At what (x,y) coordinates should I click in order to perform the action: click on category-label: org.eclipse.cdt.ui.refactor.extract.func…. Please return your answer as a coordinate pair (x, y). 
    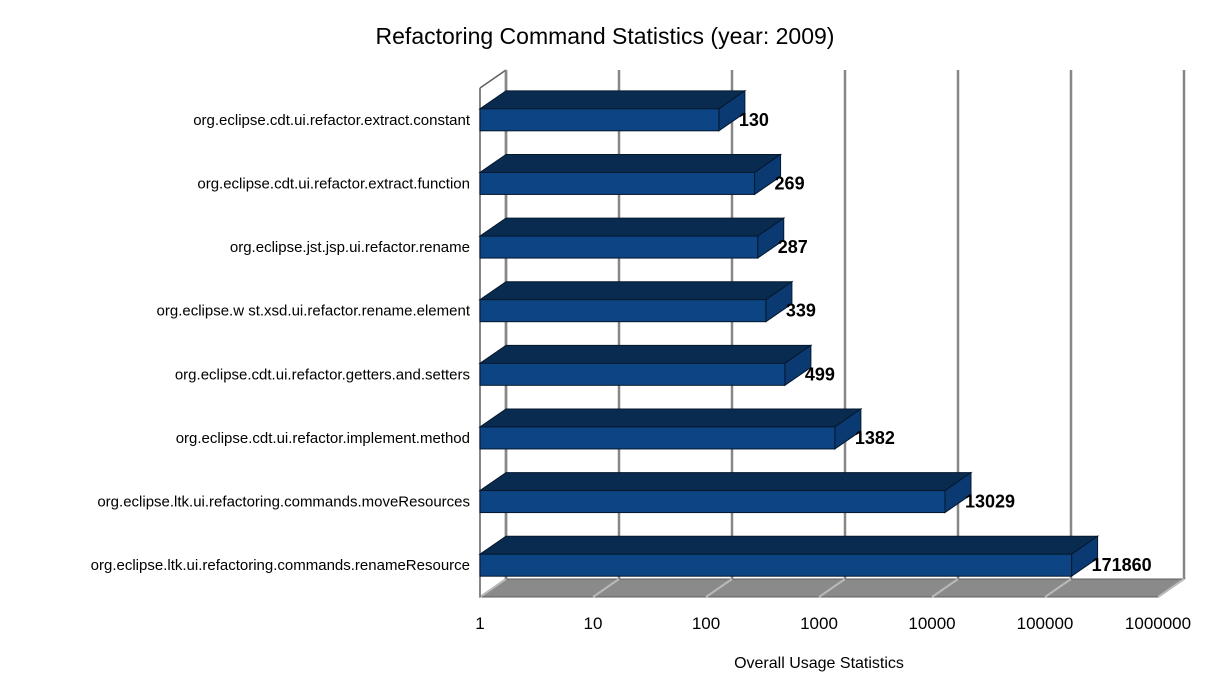
    Looking at the image, I should click on (333, 183).